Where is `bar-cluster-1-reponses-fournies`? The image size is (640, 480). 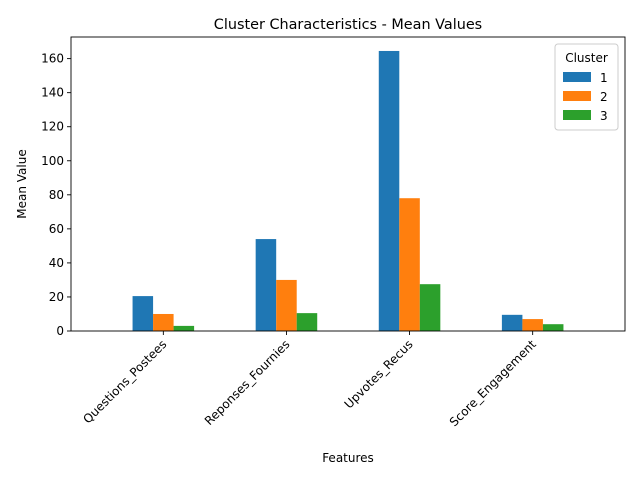
bar-cluster-1-reponses-fournies is located at coordinates (266, 285).